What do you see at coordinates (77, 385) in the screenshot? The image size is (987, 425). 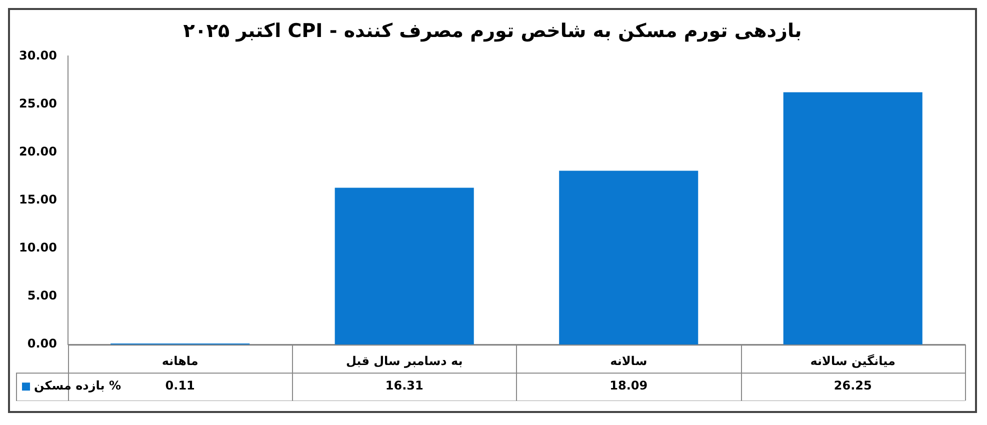 I see `legend-label: بازده مسکن %` at bounding box center [77, 385].